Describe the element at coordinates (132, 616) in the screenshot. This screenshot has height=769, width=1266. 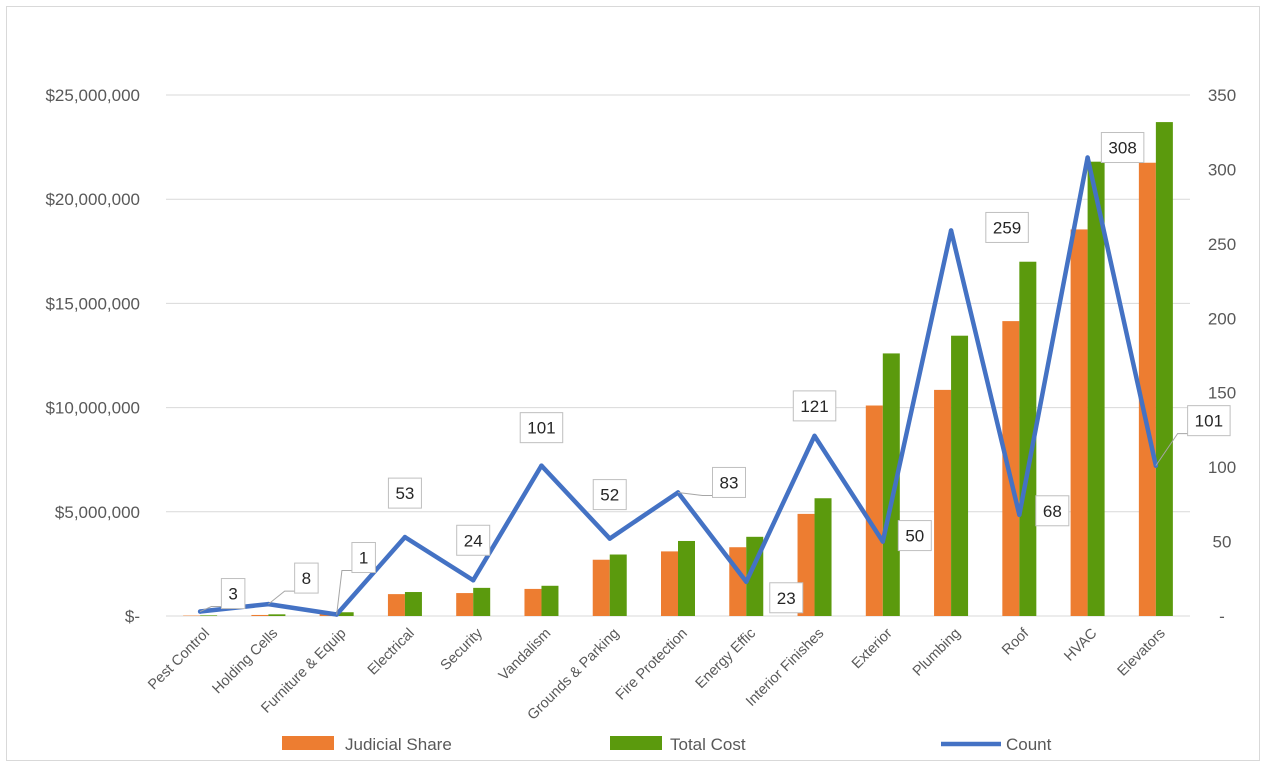
I see `y-left-tick-label: $-` at that location.